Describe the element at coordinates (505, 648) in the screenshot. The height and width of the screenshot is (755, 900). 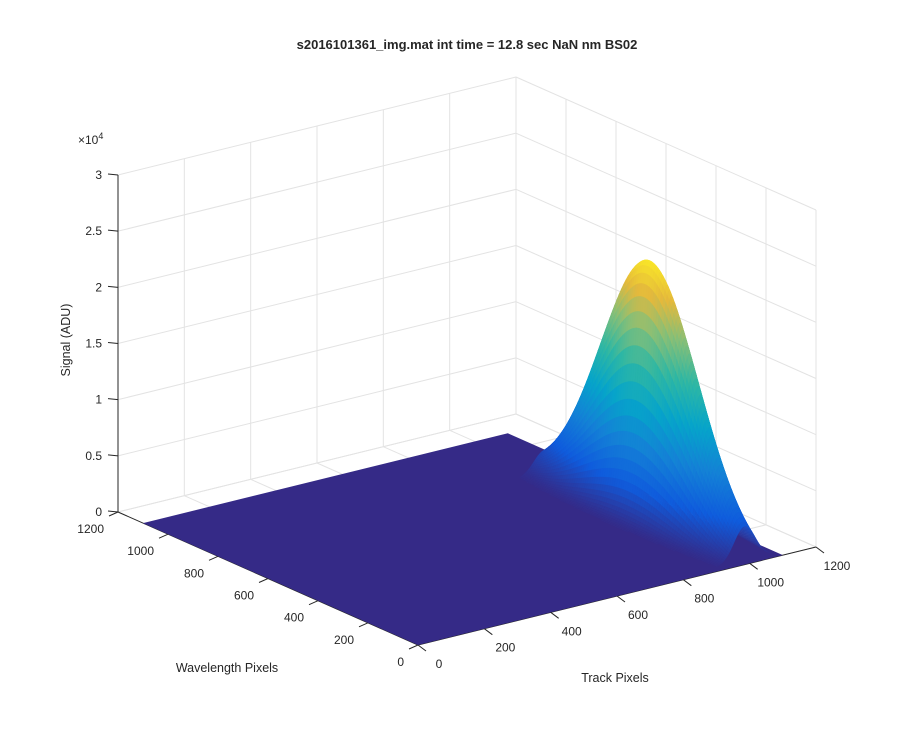
I see `x-tick-label: 200` at that location.